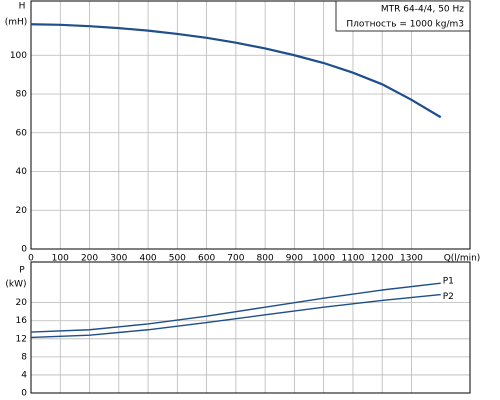 The image size is (500, 400). Describe the element at coordinates (448, 297) in the screenshot. I see `curve-label: P2` at that location.